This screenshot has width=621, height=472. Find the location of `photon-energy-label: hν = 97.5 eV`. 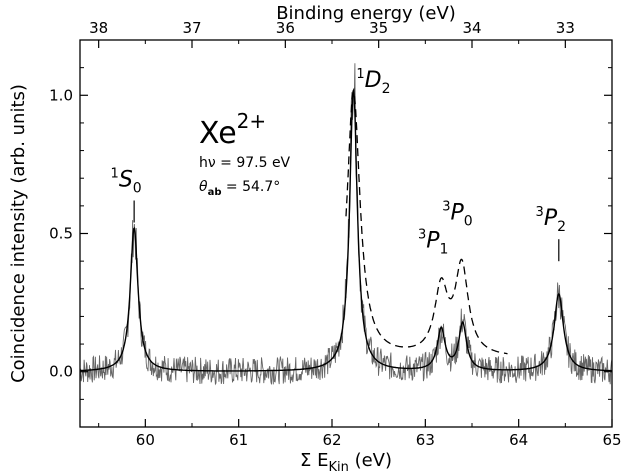

photon-energy-label: hν = 97.5 eV is located at coordinates (245, 163).